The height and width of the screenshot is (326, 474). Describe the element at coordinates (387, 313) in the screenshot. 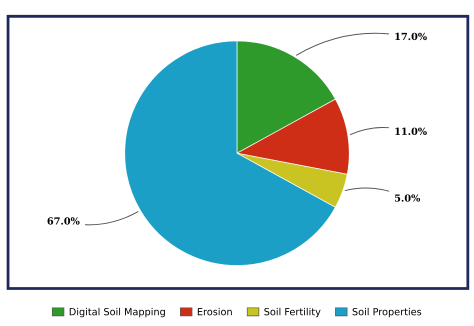

I see `legend-label: Soil Properties` at that location.